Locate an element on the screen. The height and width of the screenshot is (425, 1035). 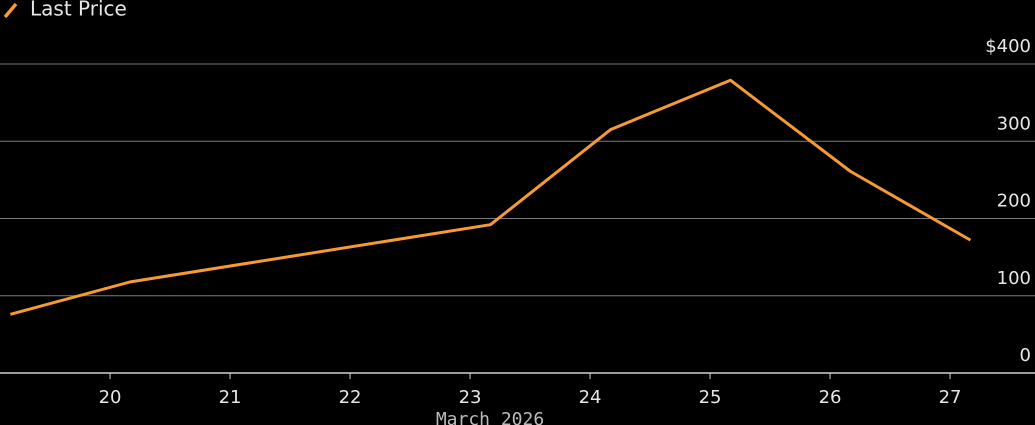
x-tick-label: 21 is located at coordinates (230, 397).